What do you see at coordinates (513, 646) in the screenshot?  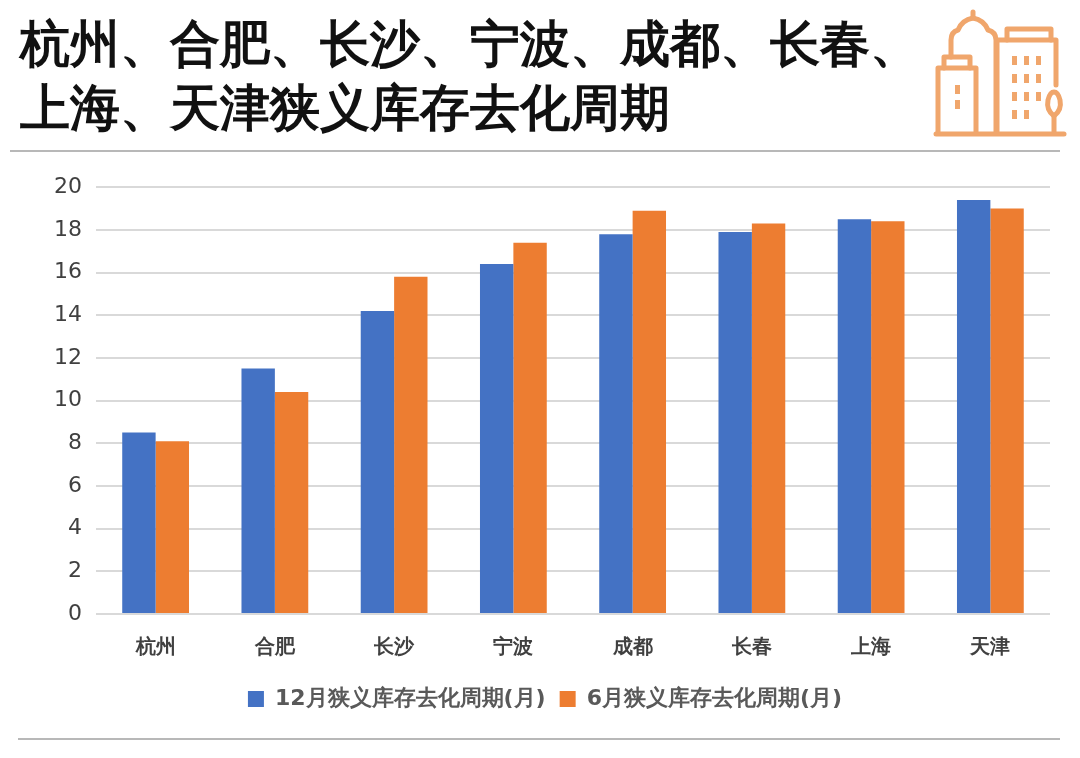 I see `x-tick-label: 宁波` at bounding box center [513, 646].